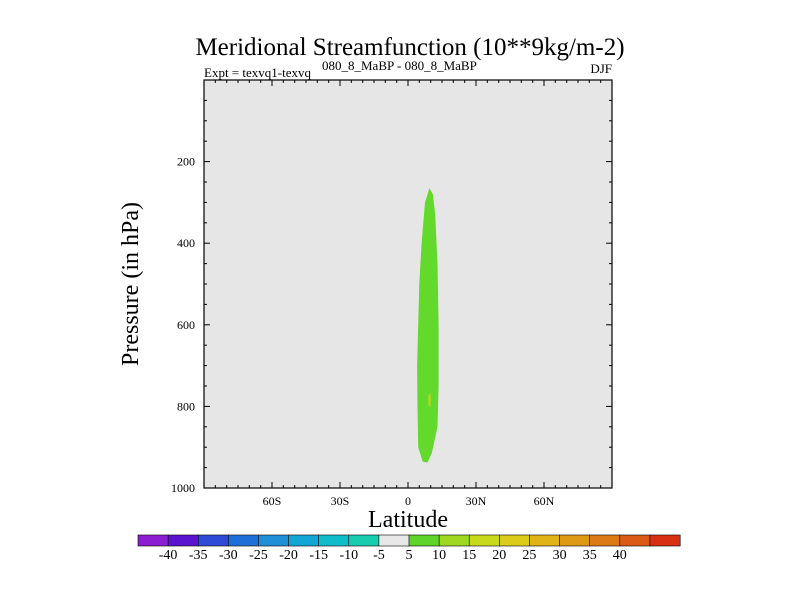 The height and width of the screenshot is (600, 800). Describe the element at coordinates (620, 555) in the screenshot. I see `colorbar-label: 40` at that location.